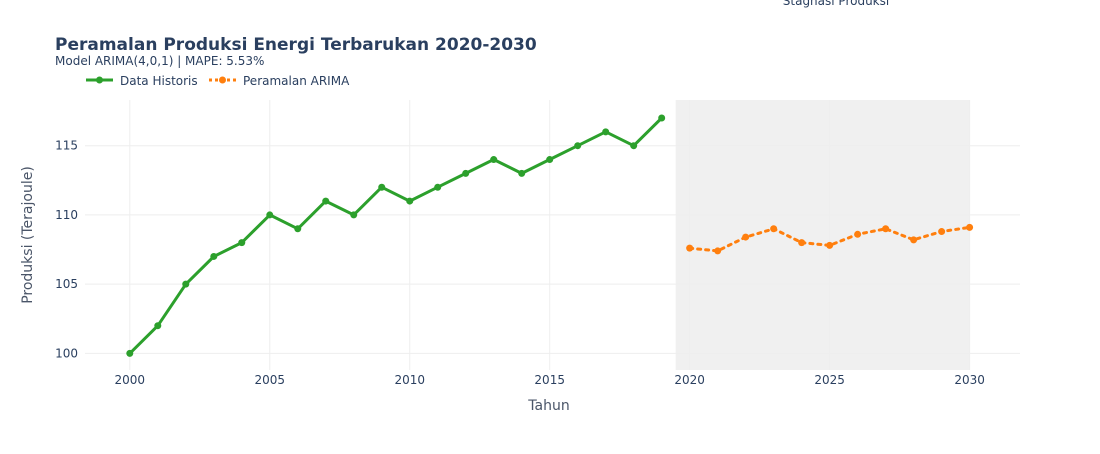  Describe the element at coordinates (409, 380) in the screenshot. I see `x-tick-label: 2010` at that location.